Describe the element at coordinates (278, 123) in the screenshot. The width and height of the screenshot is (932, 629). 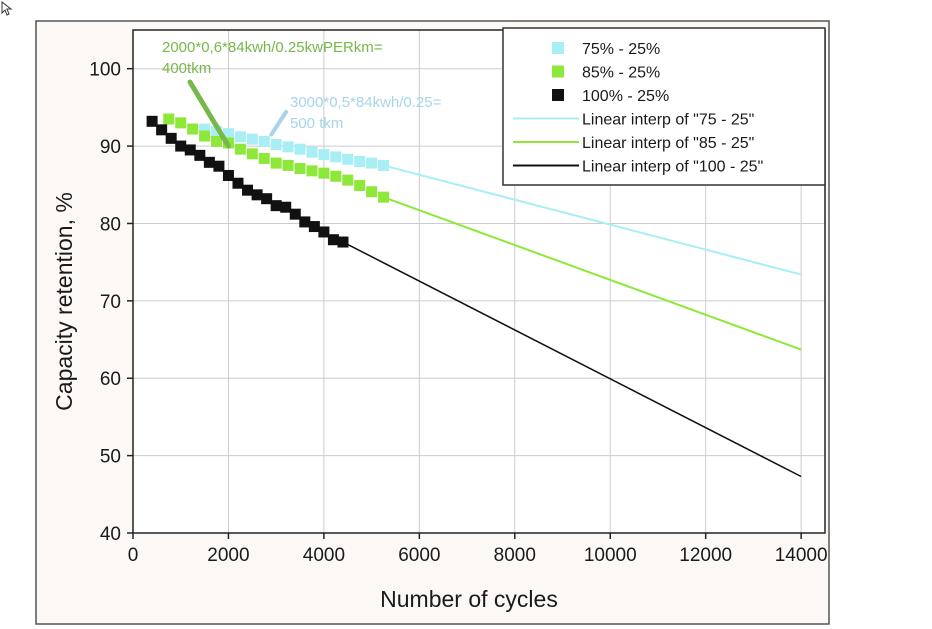
I see `anno-500tkm-arrow` at that location.